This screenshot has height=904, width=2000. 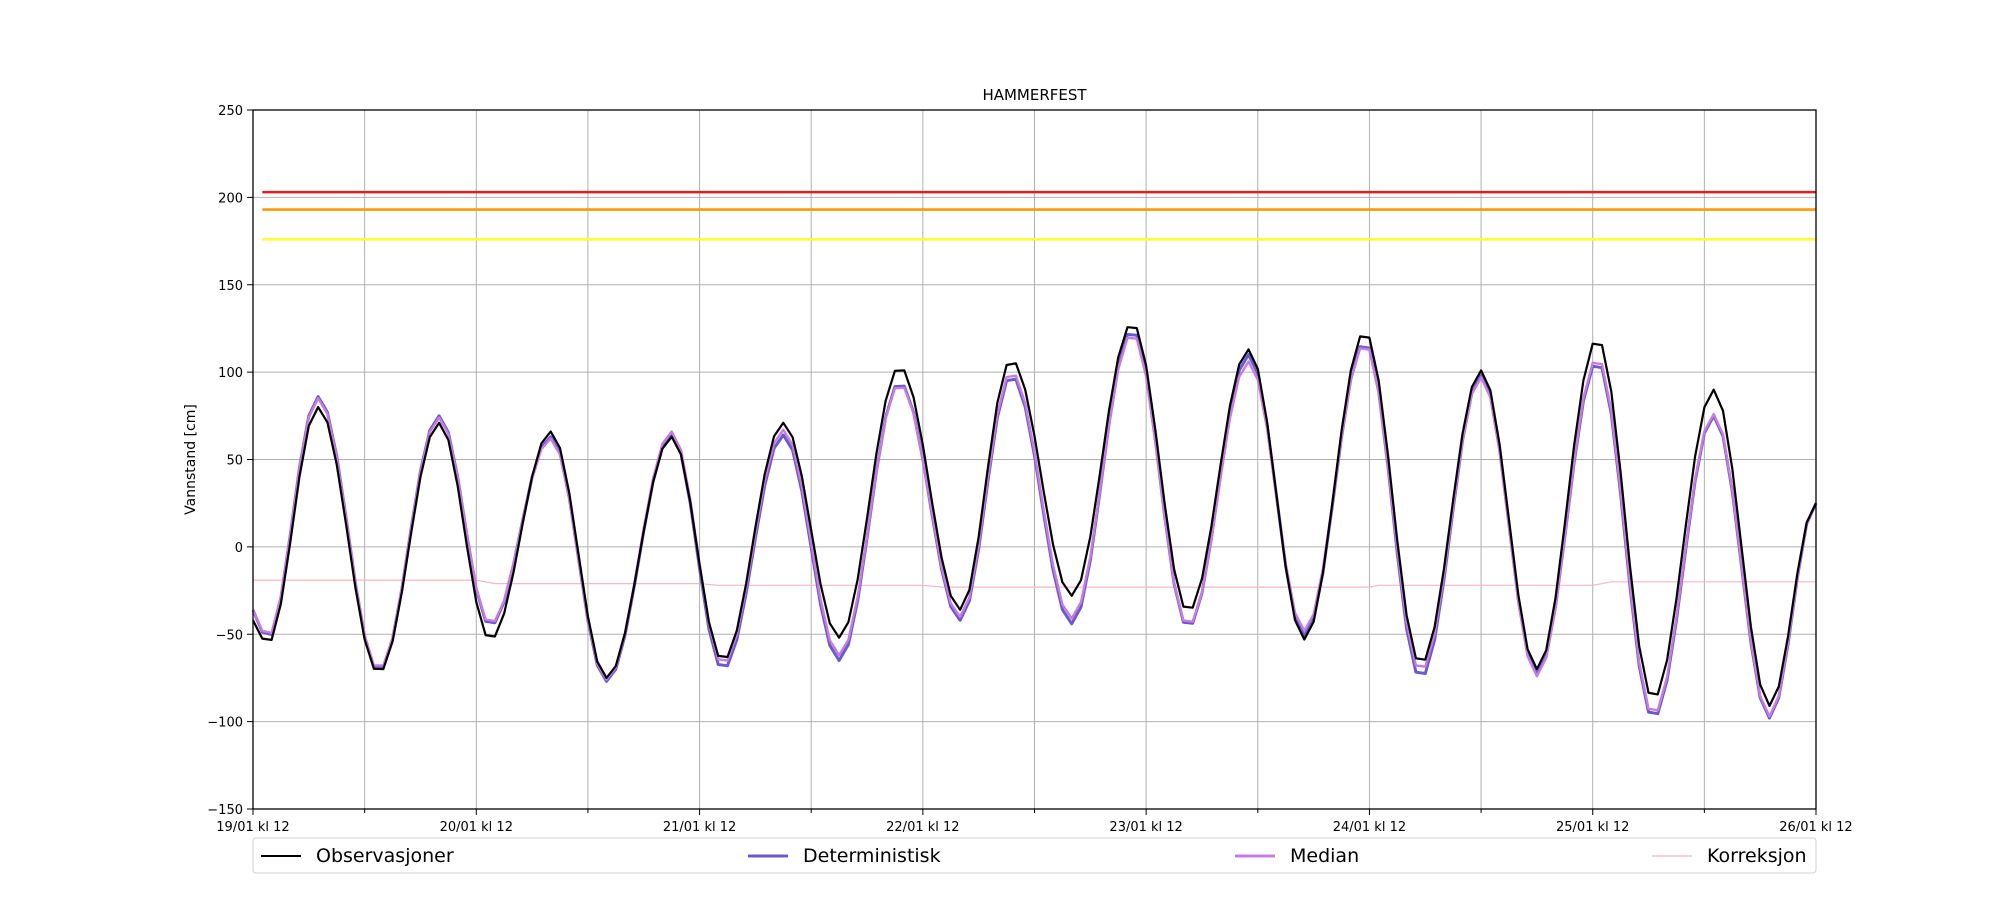 What do you see at coordinates (1592, 827) in the screenshot?
I see `x-tick-label: 25/01 kl 12` at bounding box center [1592, 827].